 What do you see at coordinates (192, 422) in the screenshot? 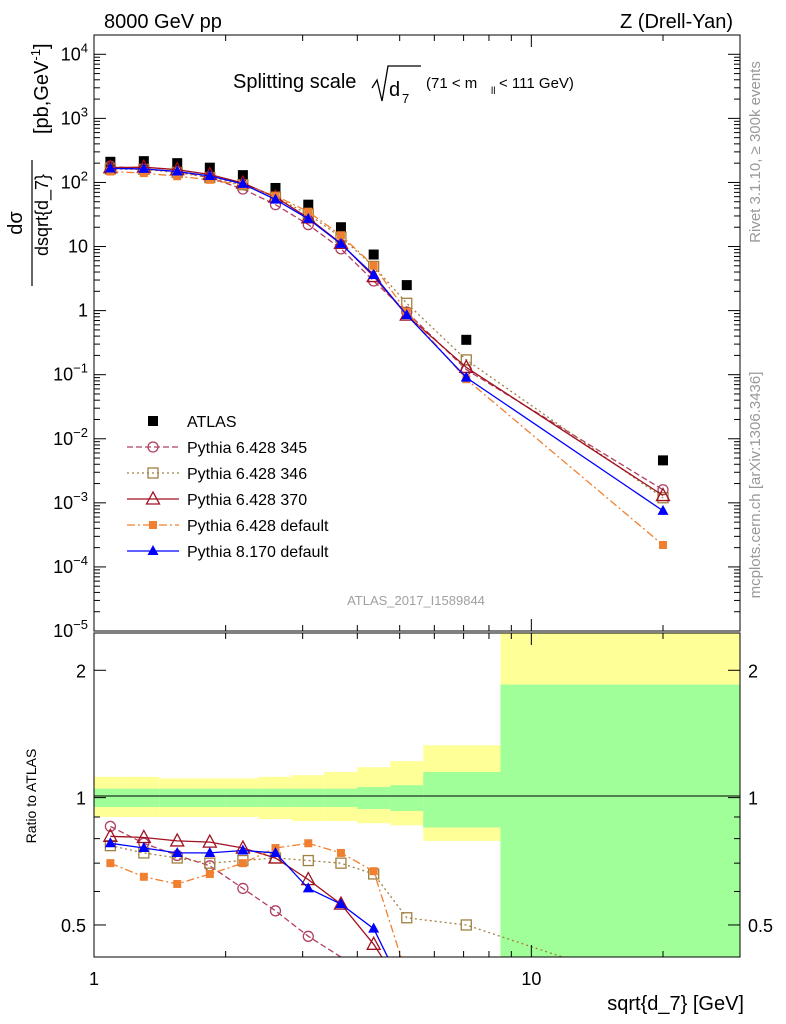
I see `legend-entry: ATLAS` at bounding box center [192, 422].